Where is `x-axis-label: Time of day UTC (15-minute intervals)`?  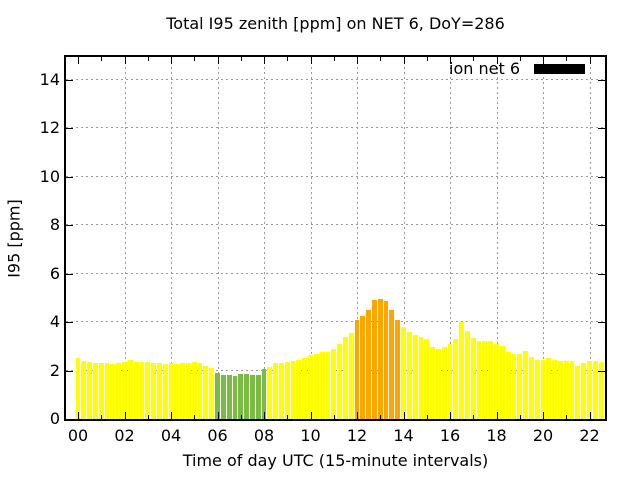 x-axis-label: Time of day UTC (15-minute intervals) is located at coordinates (335, 460).